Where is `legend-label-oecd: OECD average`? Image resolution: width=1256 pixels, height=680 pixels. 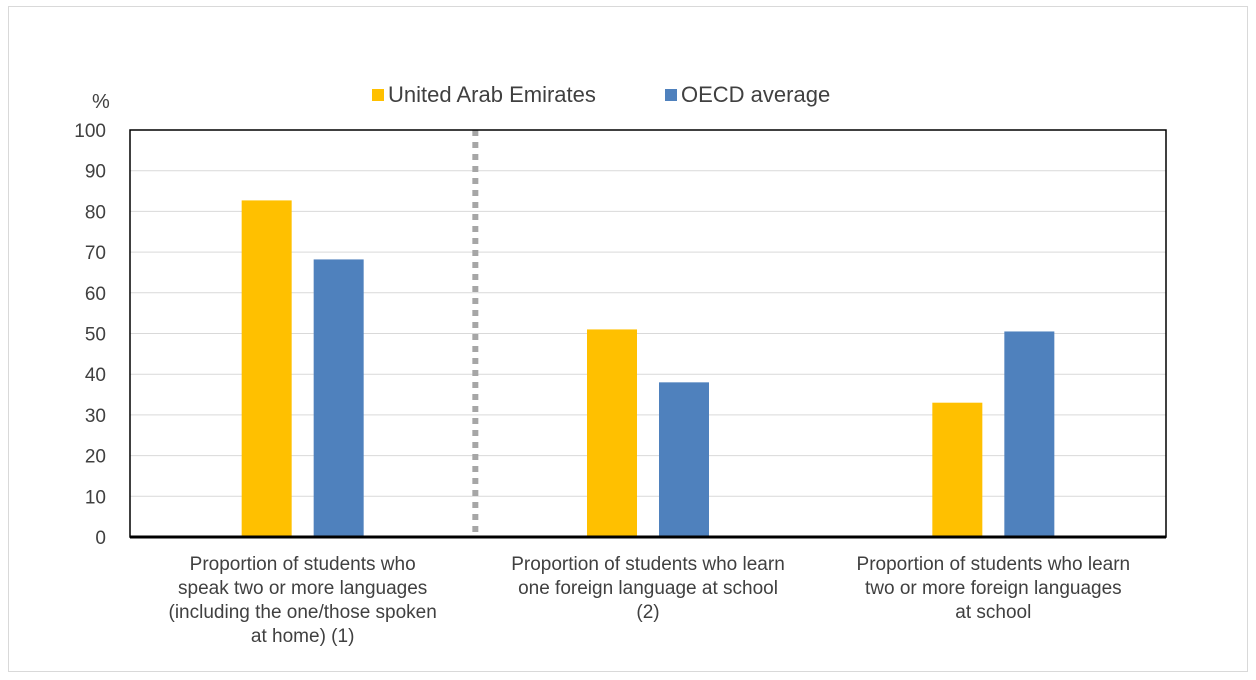 legend-label-oecd: OECD average is located at coordinates (755, 94).